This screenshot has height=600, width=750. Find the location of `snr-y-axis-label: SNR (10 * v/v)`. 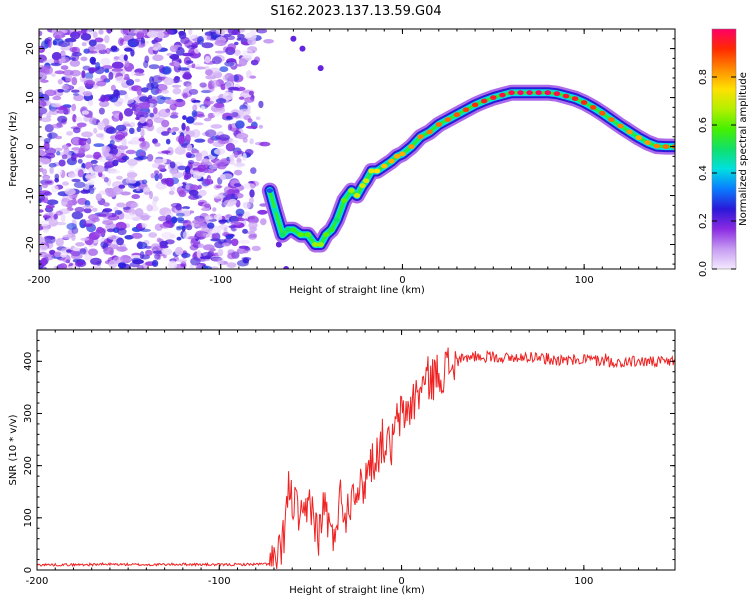

snr-y-axis-label: SNR (10 * v/v) is located at coordinates (13, 449).